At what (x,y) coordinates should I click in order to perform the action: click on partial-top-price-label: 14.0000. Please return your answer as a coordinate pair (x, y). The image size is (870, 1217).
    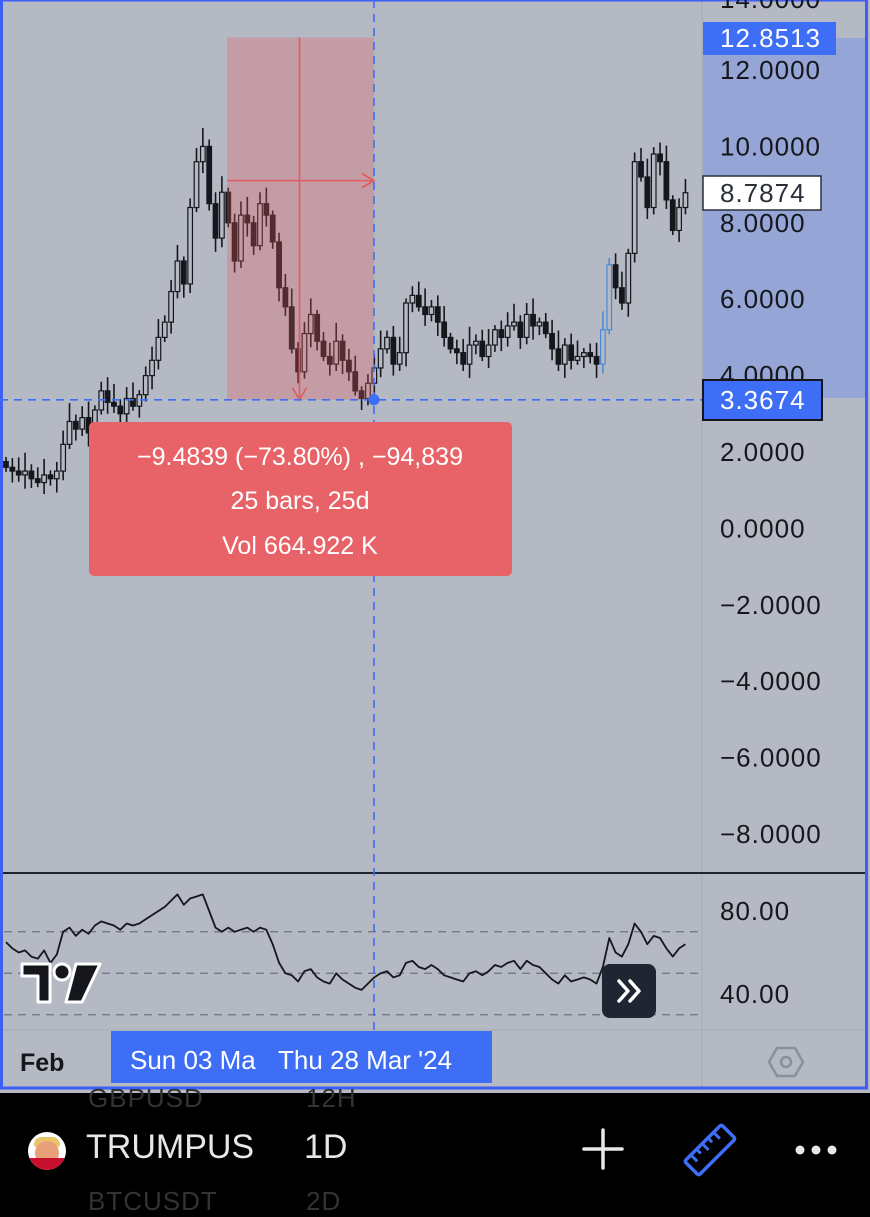
    Looking at the image, I should click on (770, 7).